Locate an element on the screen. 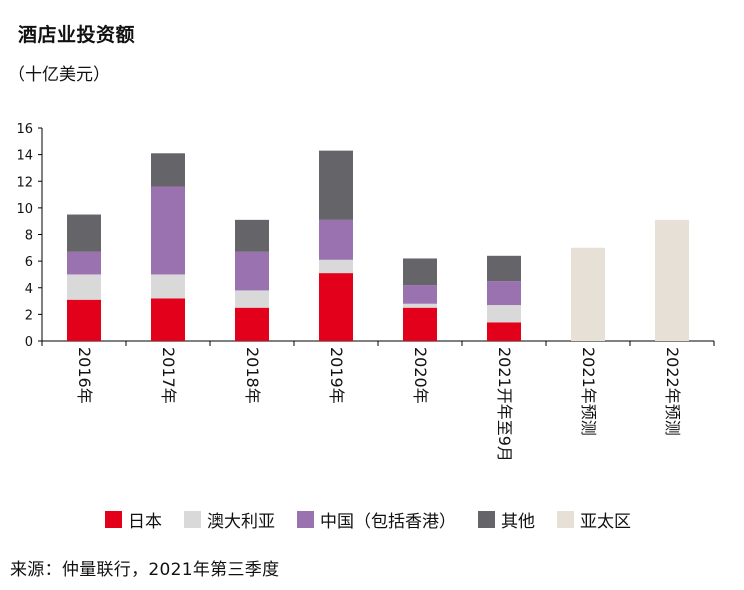 The image size is (744, 590). x-tick-label: 2021开年至9月 is located at coordinates (504, 404).